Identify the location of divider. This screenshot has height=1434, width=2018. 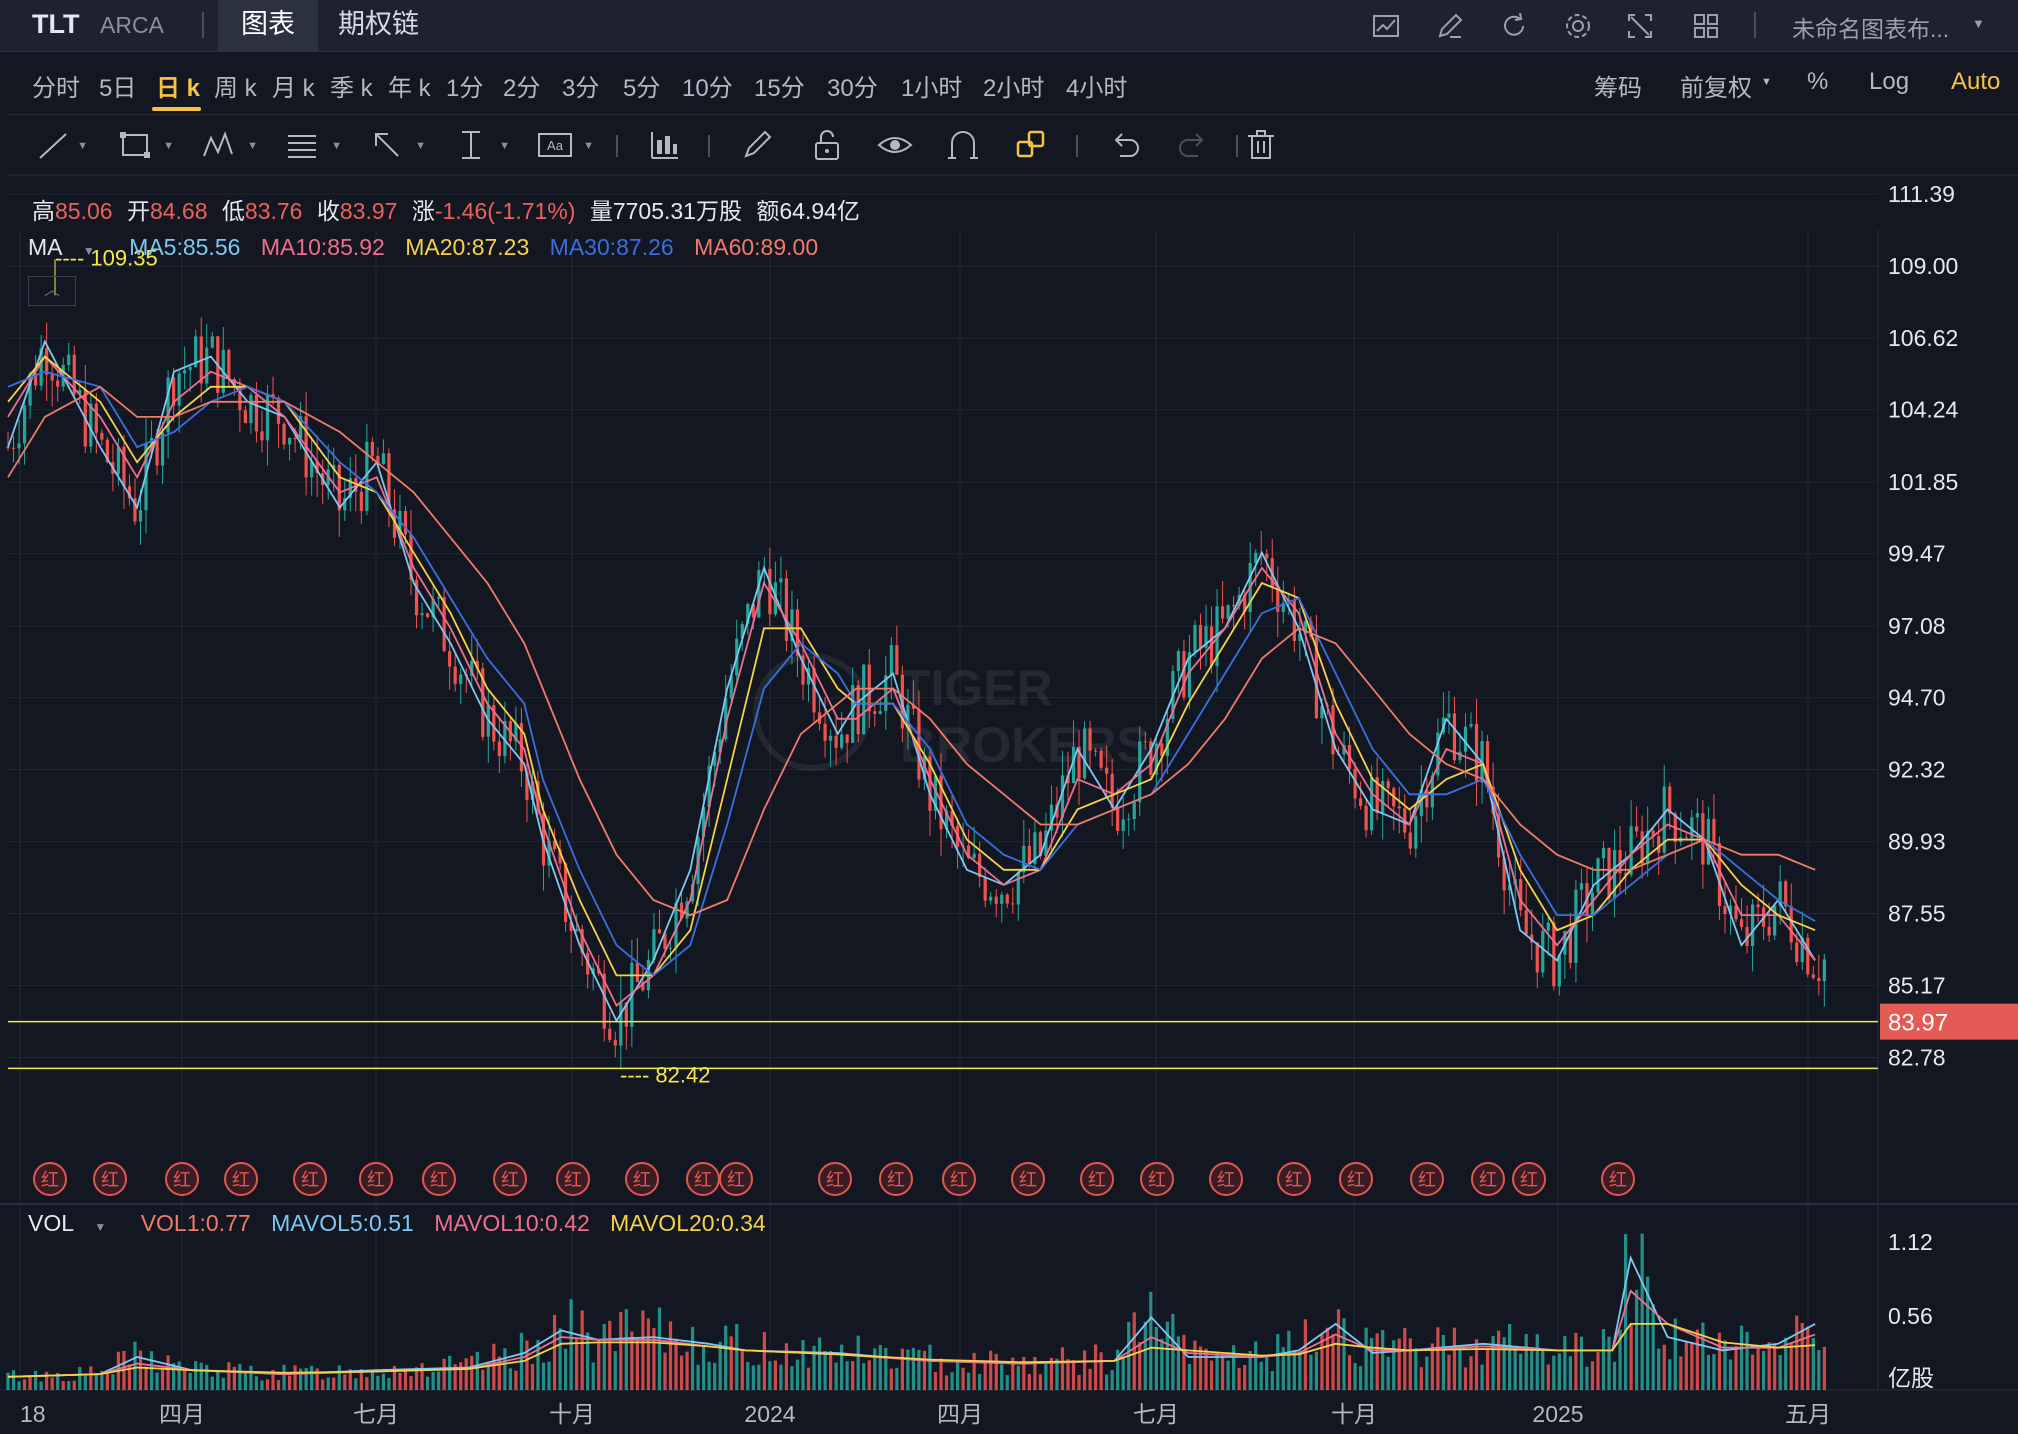
(1077, 146).